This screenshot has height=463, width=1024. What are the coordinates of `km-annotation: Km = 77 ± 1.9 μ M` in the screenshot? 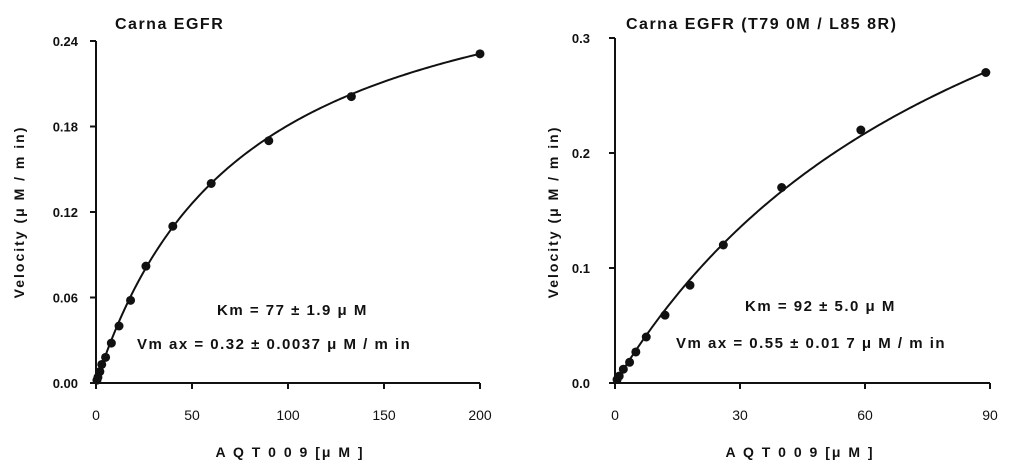 It's located at (292, 310).